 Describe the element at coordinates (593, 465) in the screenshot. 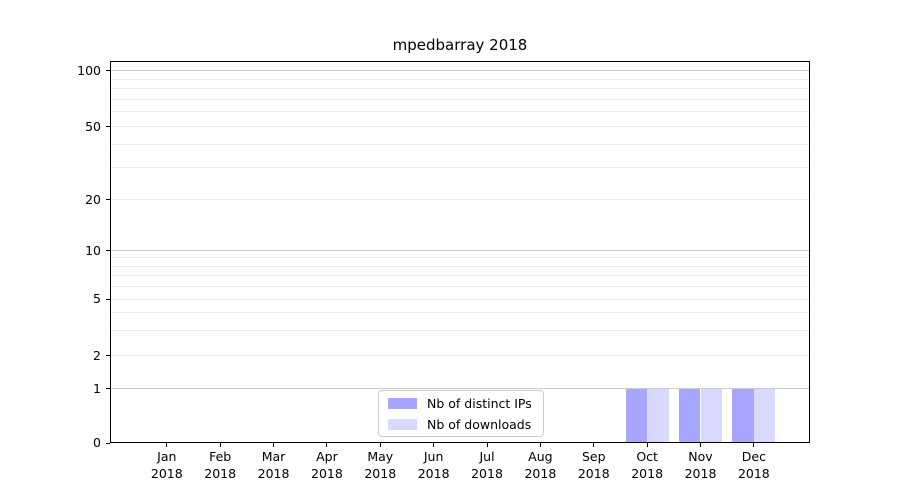

I see `x-tick-label: Sep 2018` at that location.